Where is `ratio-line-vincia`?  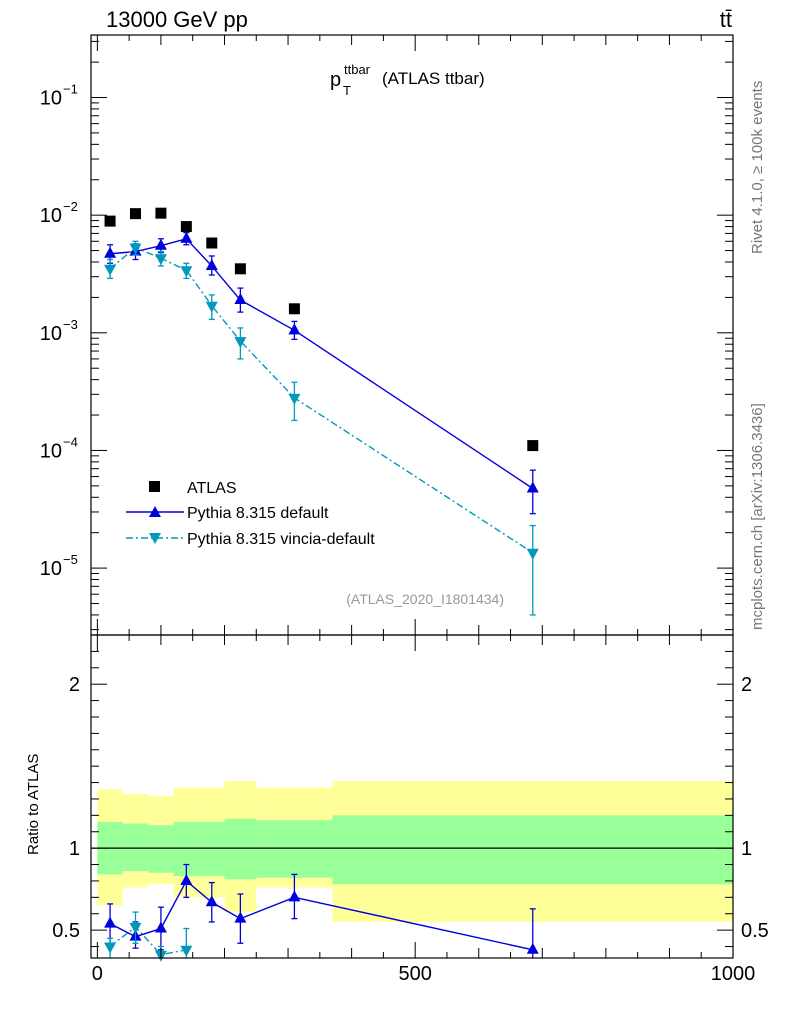 ratio-line-vincia is located at coordinates (148, 940).